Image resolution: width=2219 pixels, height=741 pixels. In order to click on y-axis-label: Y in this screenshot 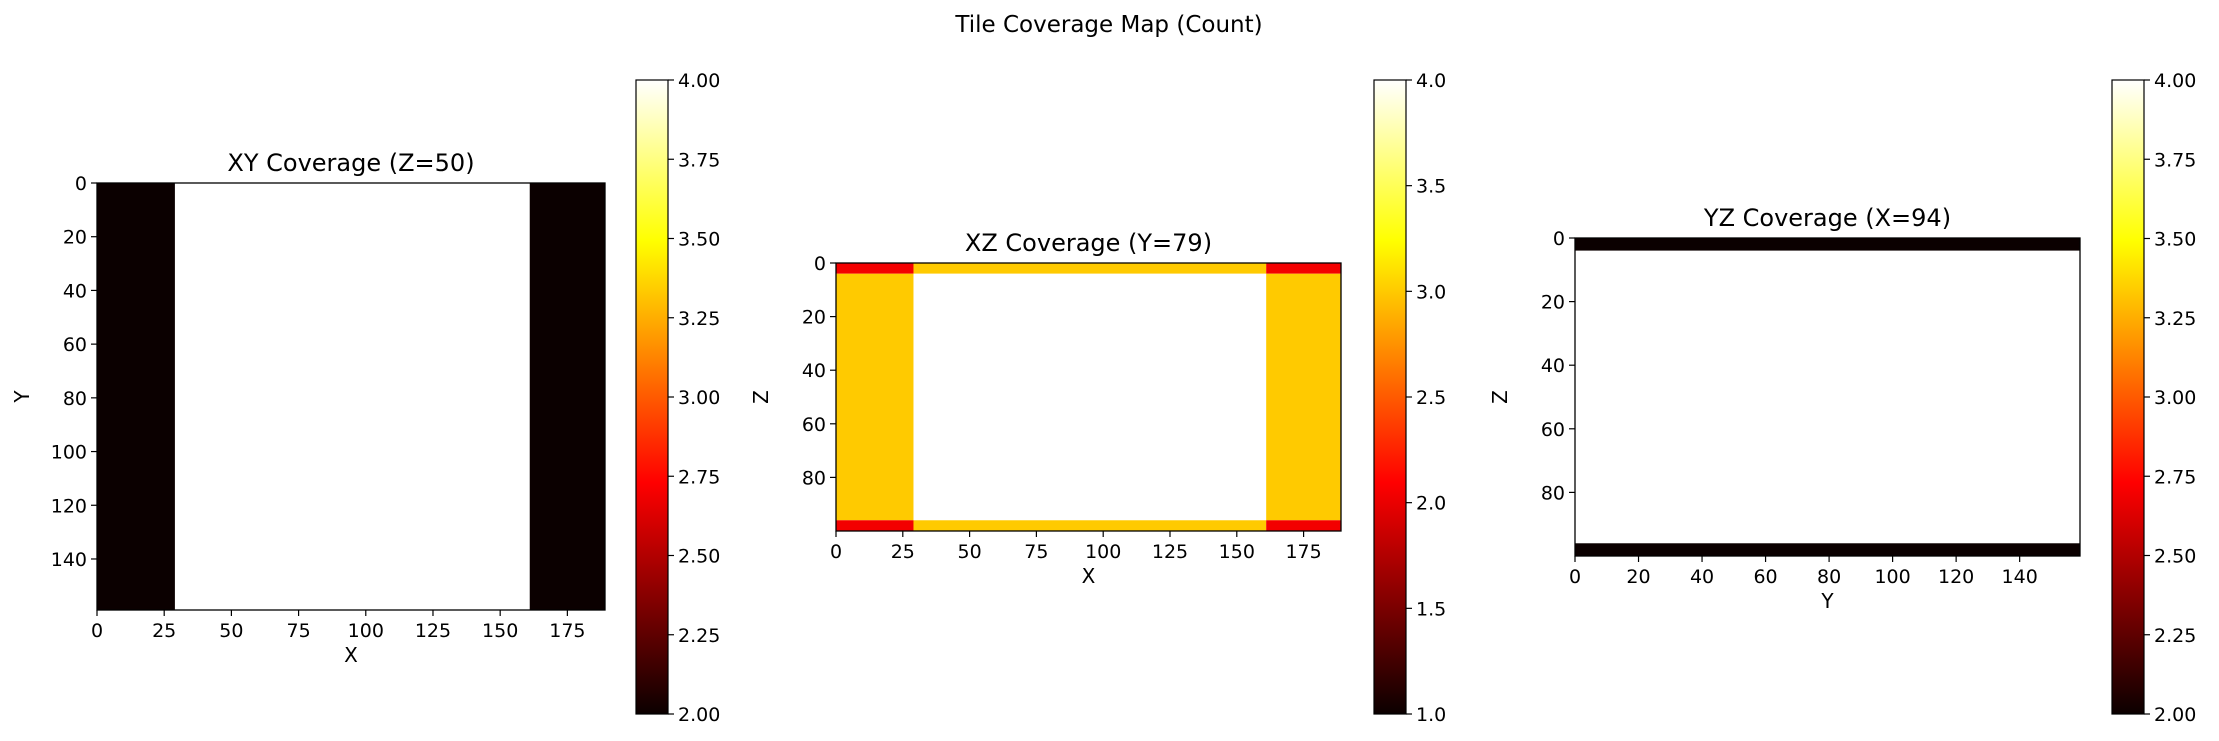, I will do `click(22, 397)`.